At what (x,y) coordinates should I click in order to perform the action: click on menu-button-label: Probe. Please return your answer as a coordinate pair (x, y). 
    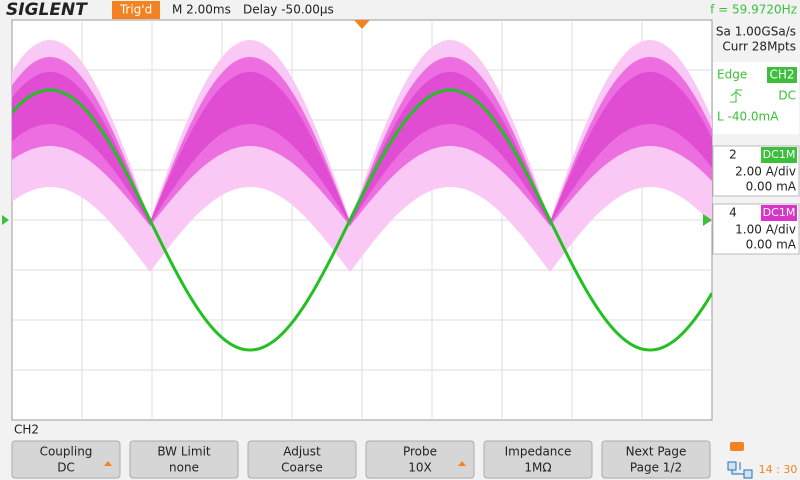
    Looking at the image, I should click on (420, 452).